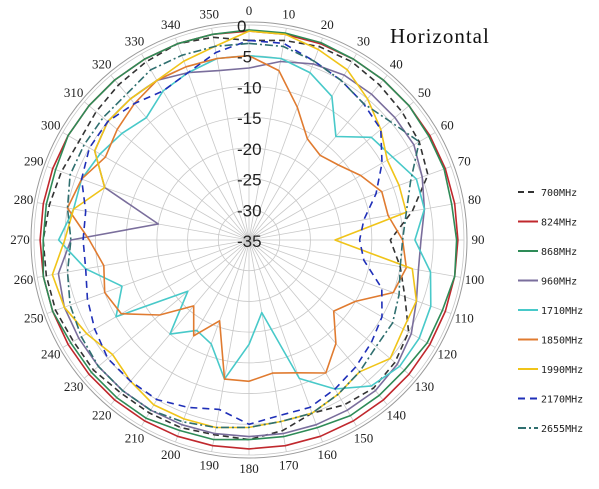 This screenshot has width=599, height=489. I want to click on angle-tick-label: 80, so click(474, 199).